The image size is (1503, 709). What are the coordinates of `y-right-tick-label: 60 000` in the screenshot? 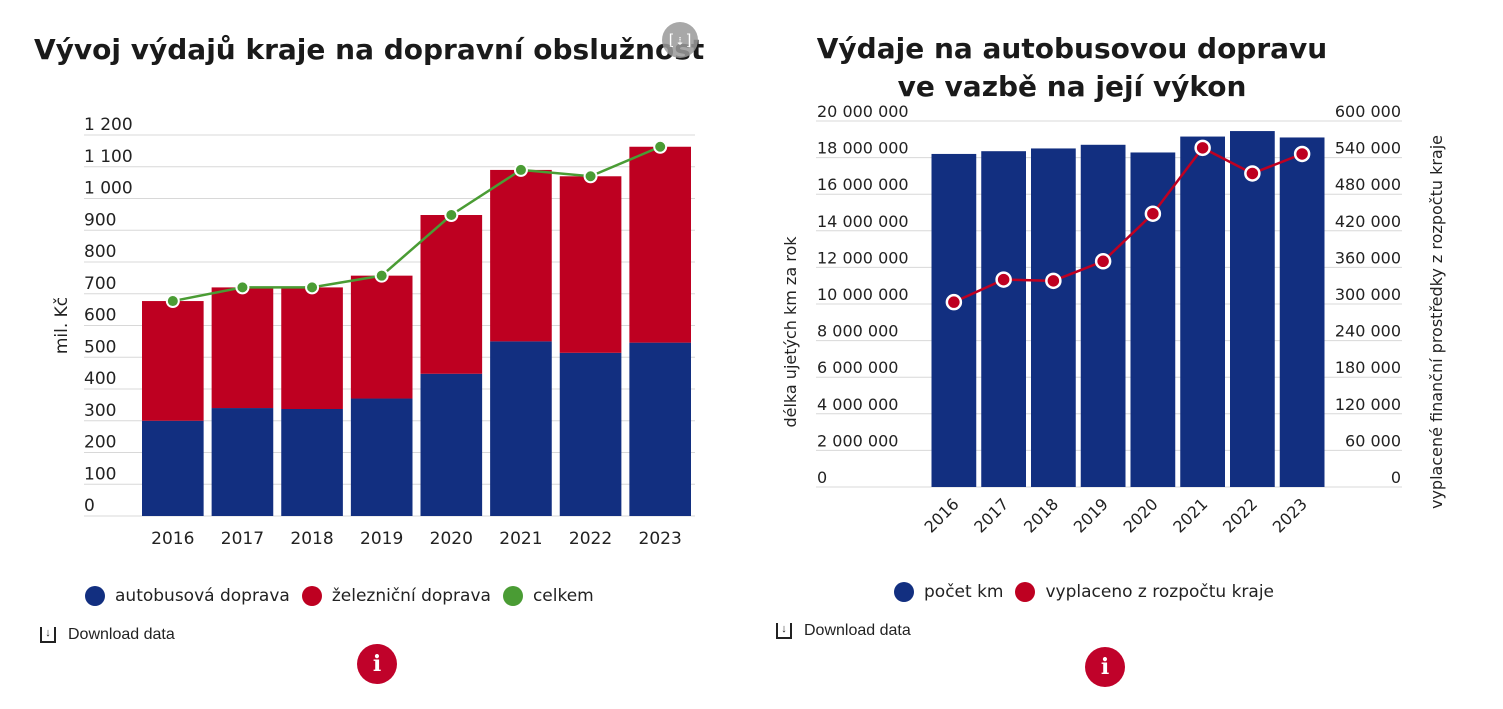 It's located at (1373, 440).